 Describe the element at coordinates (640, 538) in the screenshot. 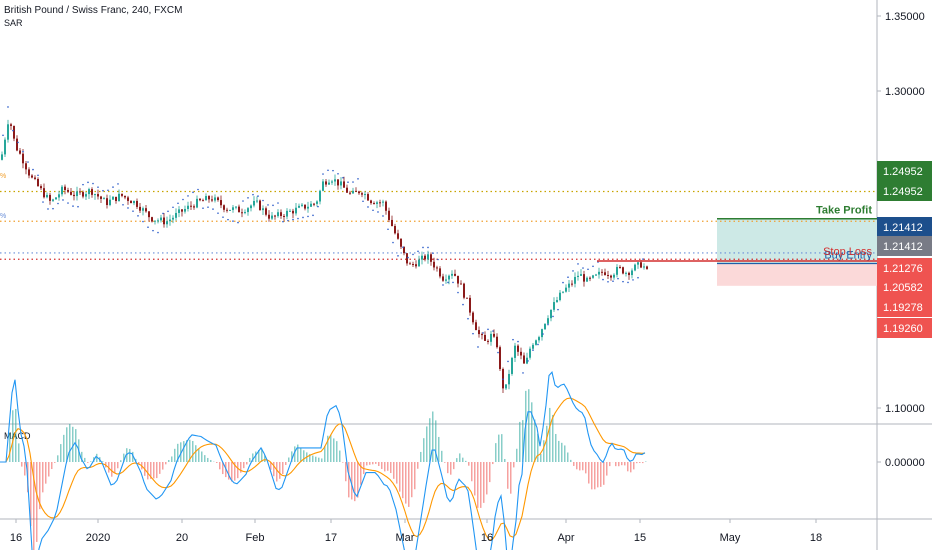

I see `x-tick-label: 15` at that location.